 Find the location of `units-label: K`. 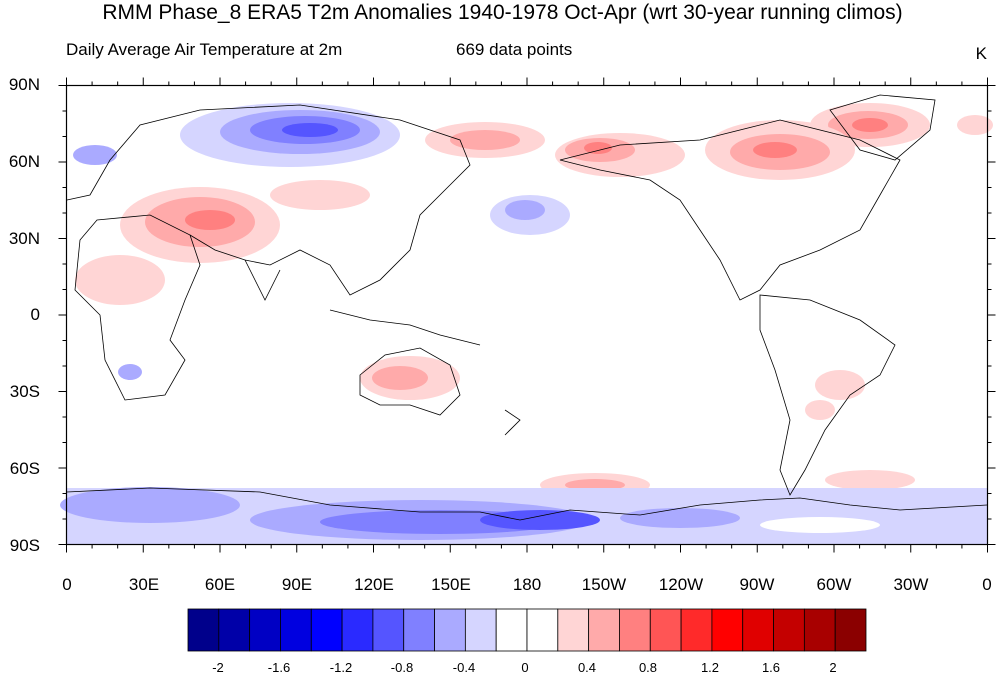

units-label: K is located at coordinates (981, 53).